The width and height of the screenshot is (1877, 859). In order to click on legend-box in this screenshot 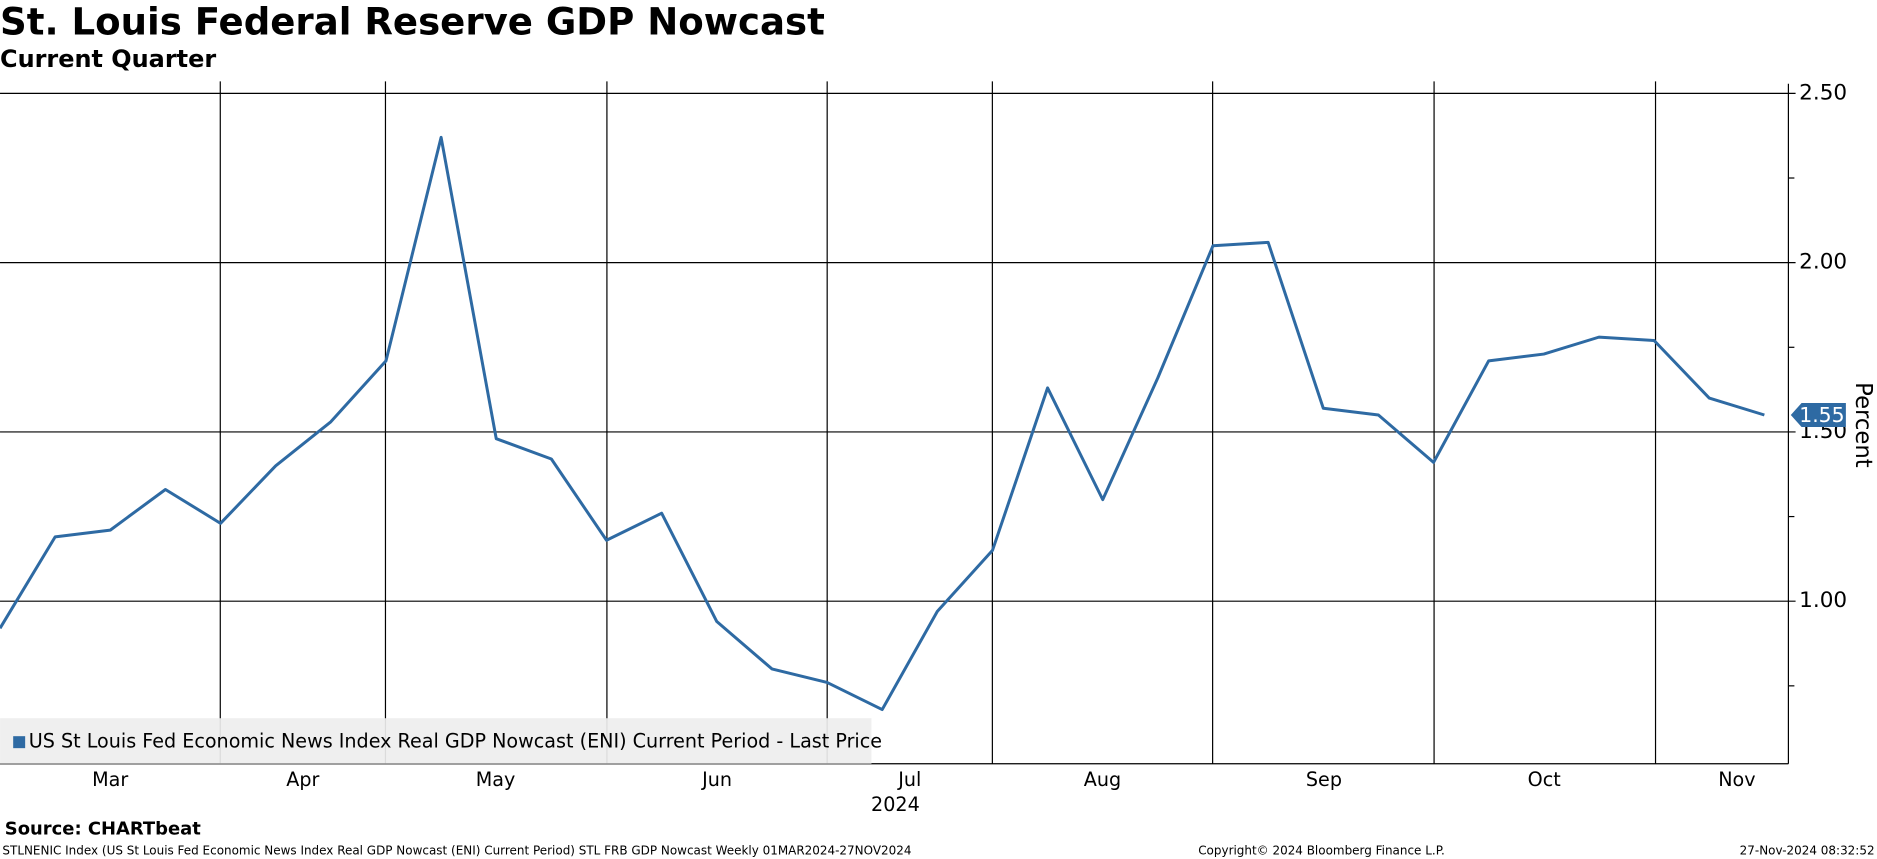, I will do `click(436, 741)`.